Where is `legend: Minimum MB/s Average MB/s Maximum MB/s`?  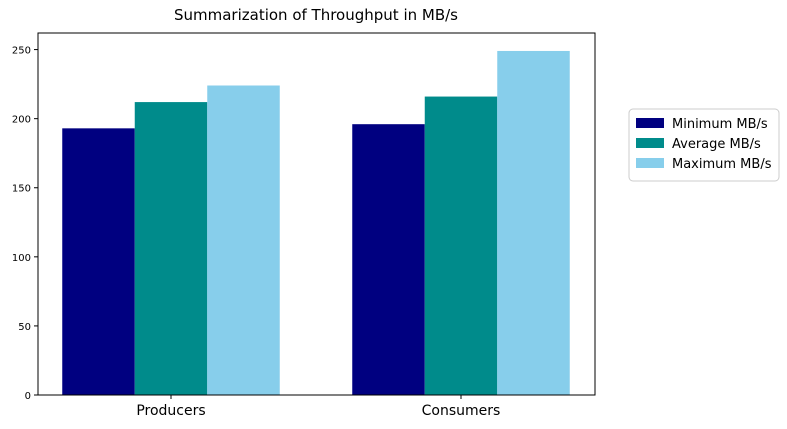
legend: Minimum MB/s Average MB/s Maximum MB/s is located at coordinates (704, 145).